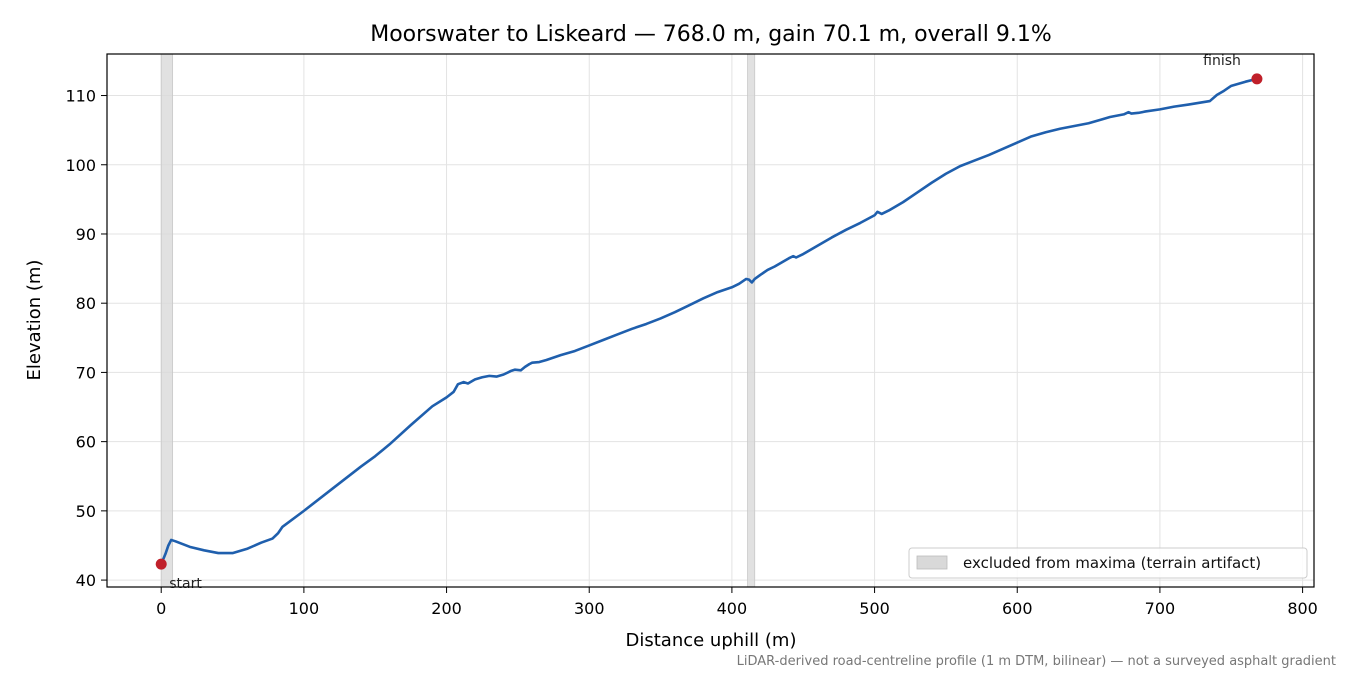 This screenshot has width=1350, height=675. I want to click on y-axis-label: Elevation (m), so click(34, 320).